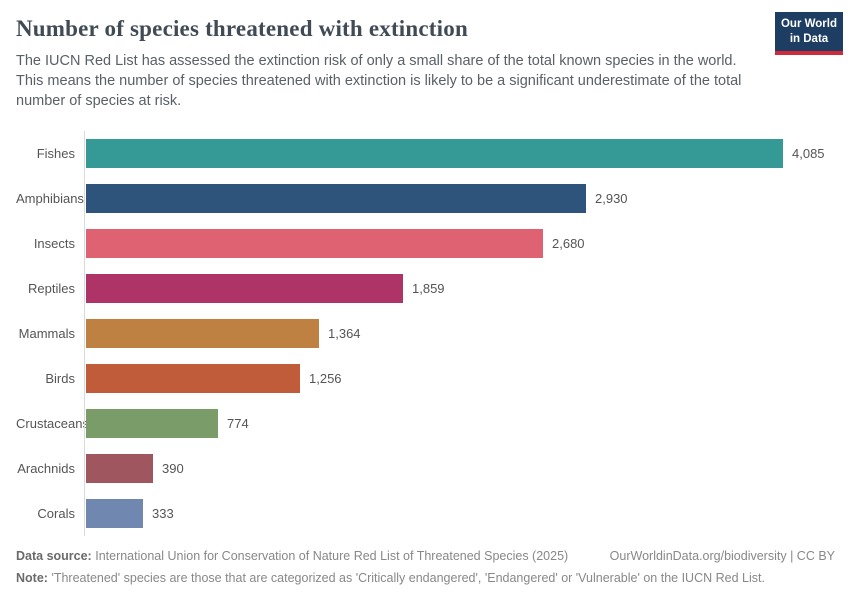  I want to click on chart-row: Arachnids 390, so click(425, 468).